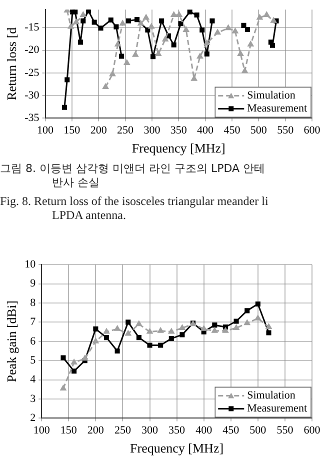  Describe the element at coordinates (33, 302) in the screenshot. I see `y-tick-label: 8` at that location.